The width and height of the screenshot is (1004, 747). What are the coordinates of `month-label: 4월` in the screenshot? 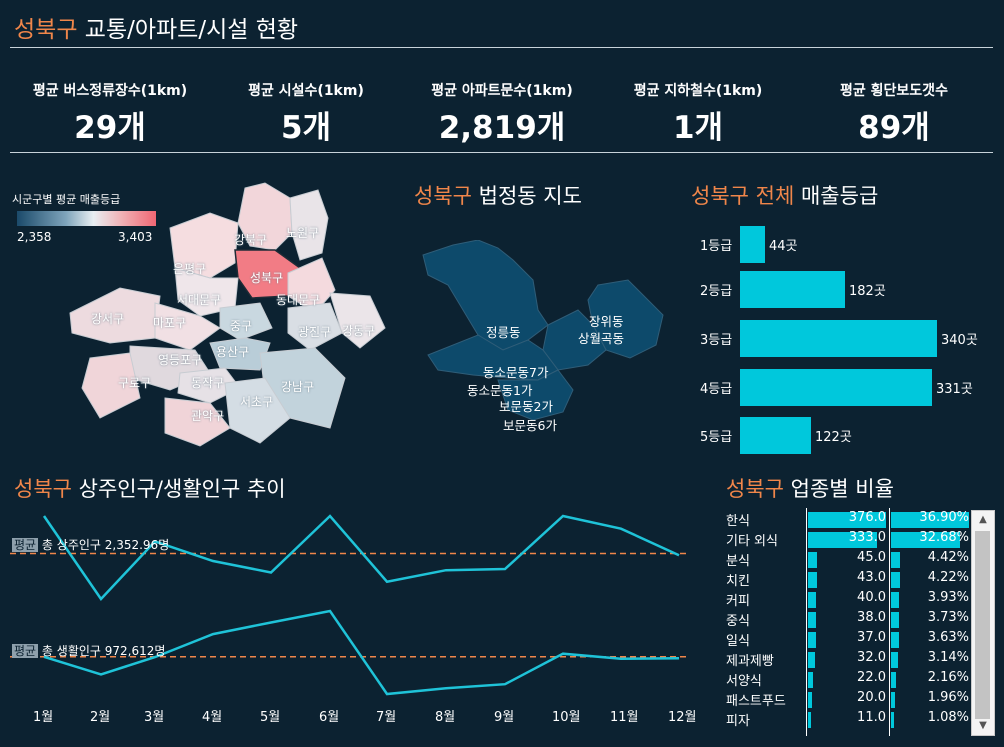 It's located at (212, 717).